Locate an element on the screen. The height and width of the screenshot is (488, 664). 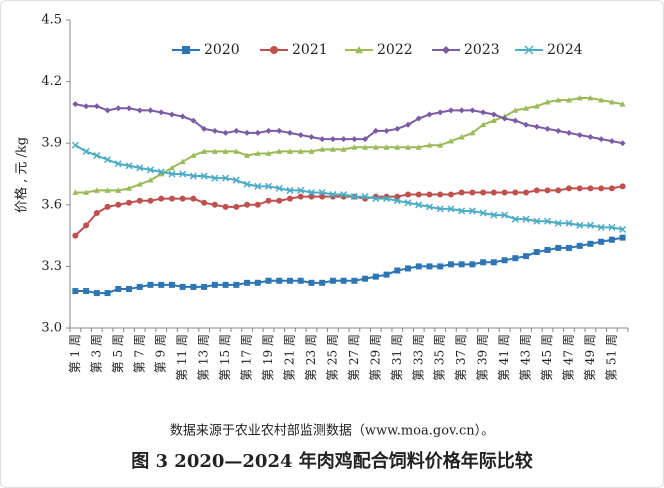
x-tick-label: 第 25 周 is located at coordinates (332, 357).